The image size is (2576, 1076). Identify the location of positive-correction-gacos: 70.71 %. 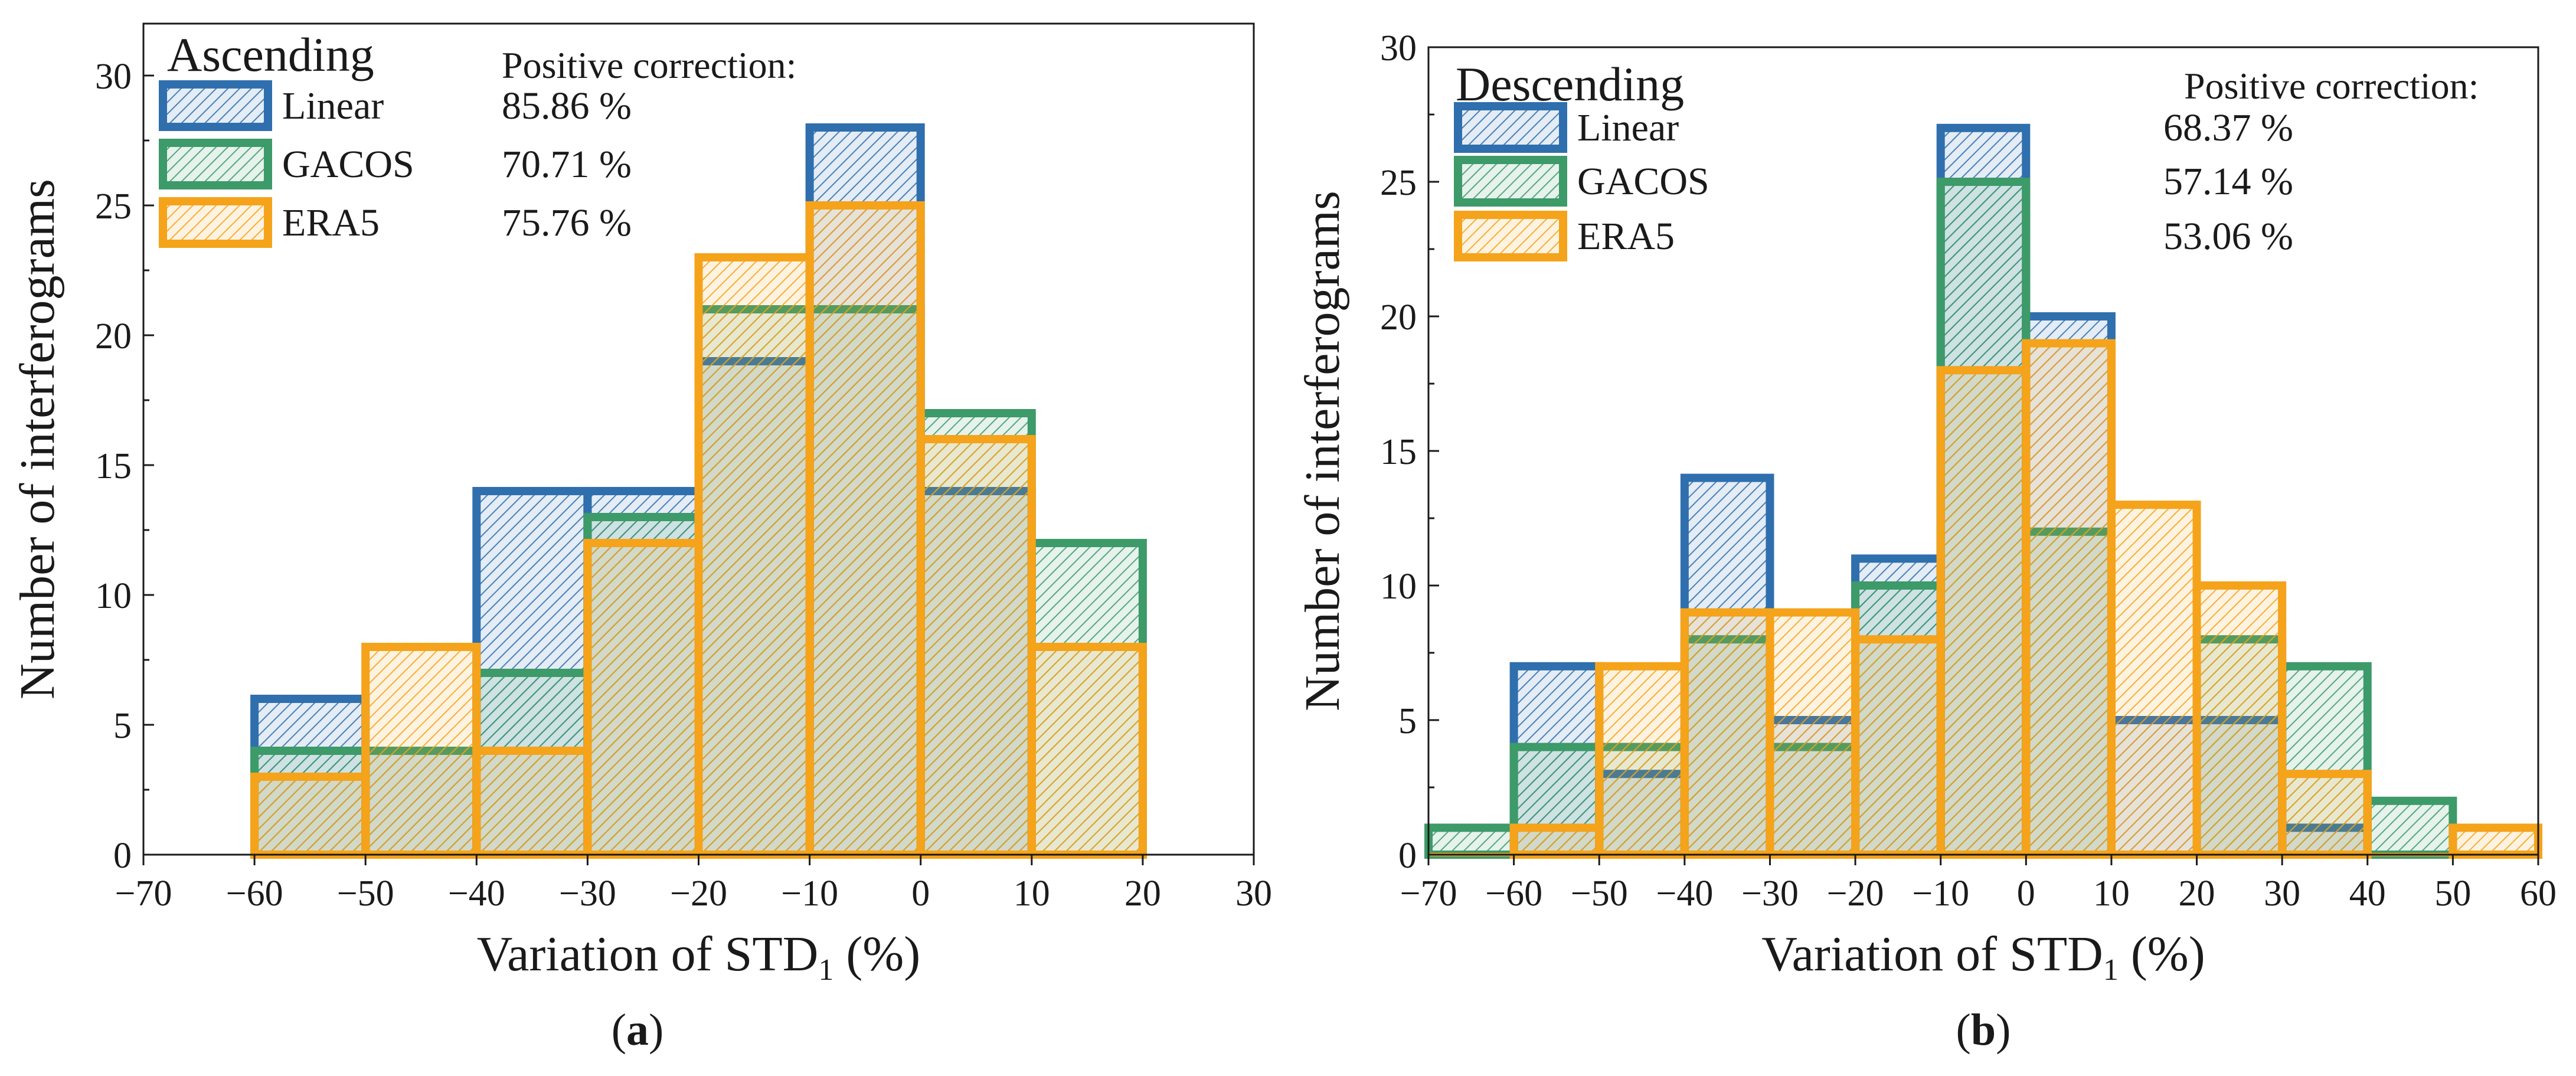
(567, 164).